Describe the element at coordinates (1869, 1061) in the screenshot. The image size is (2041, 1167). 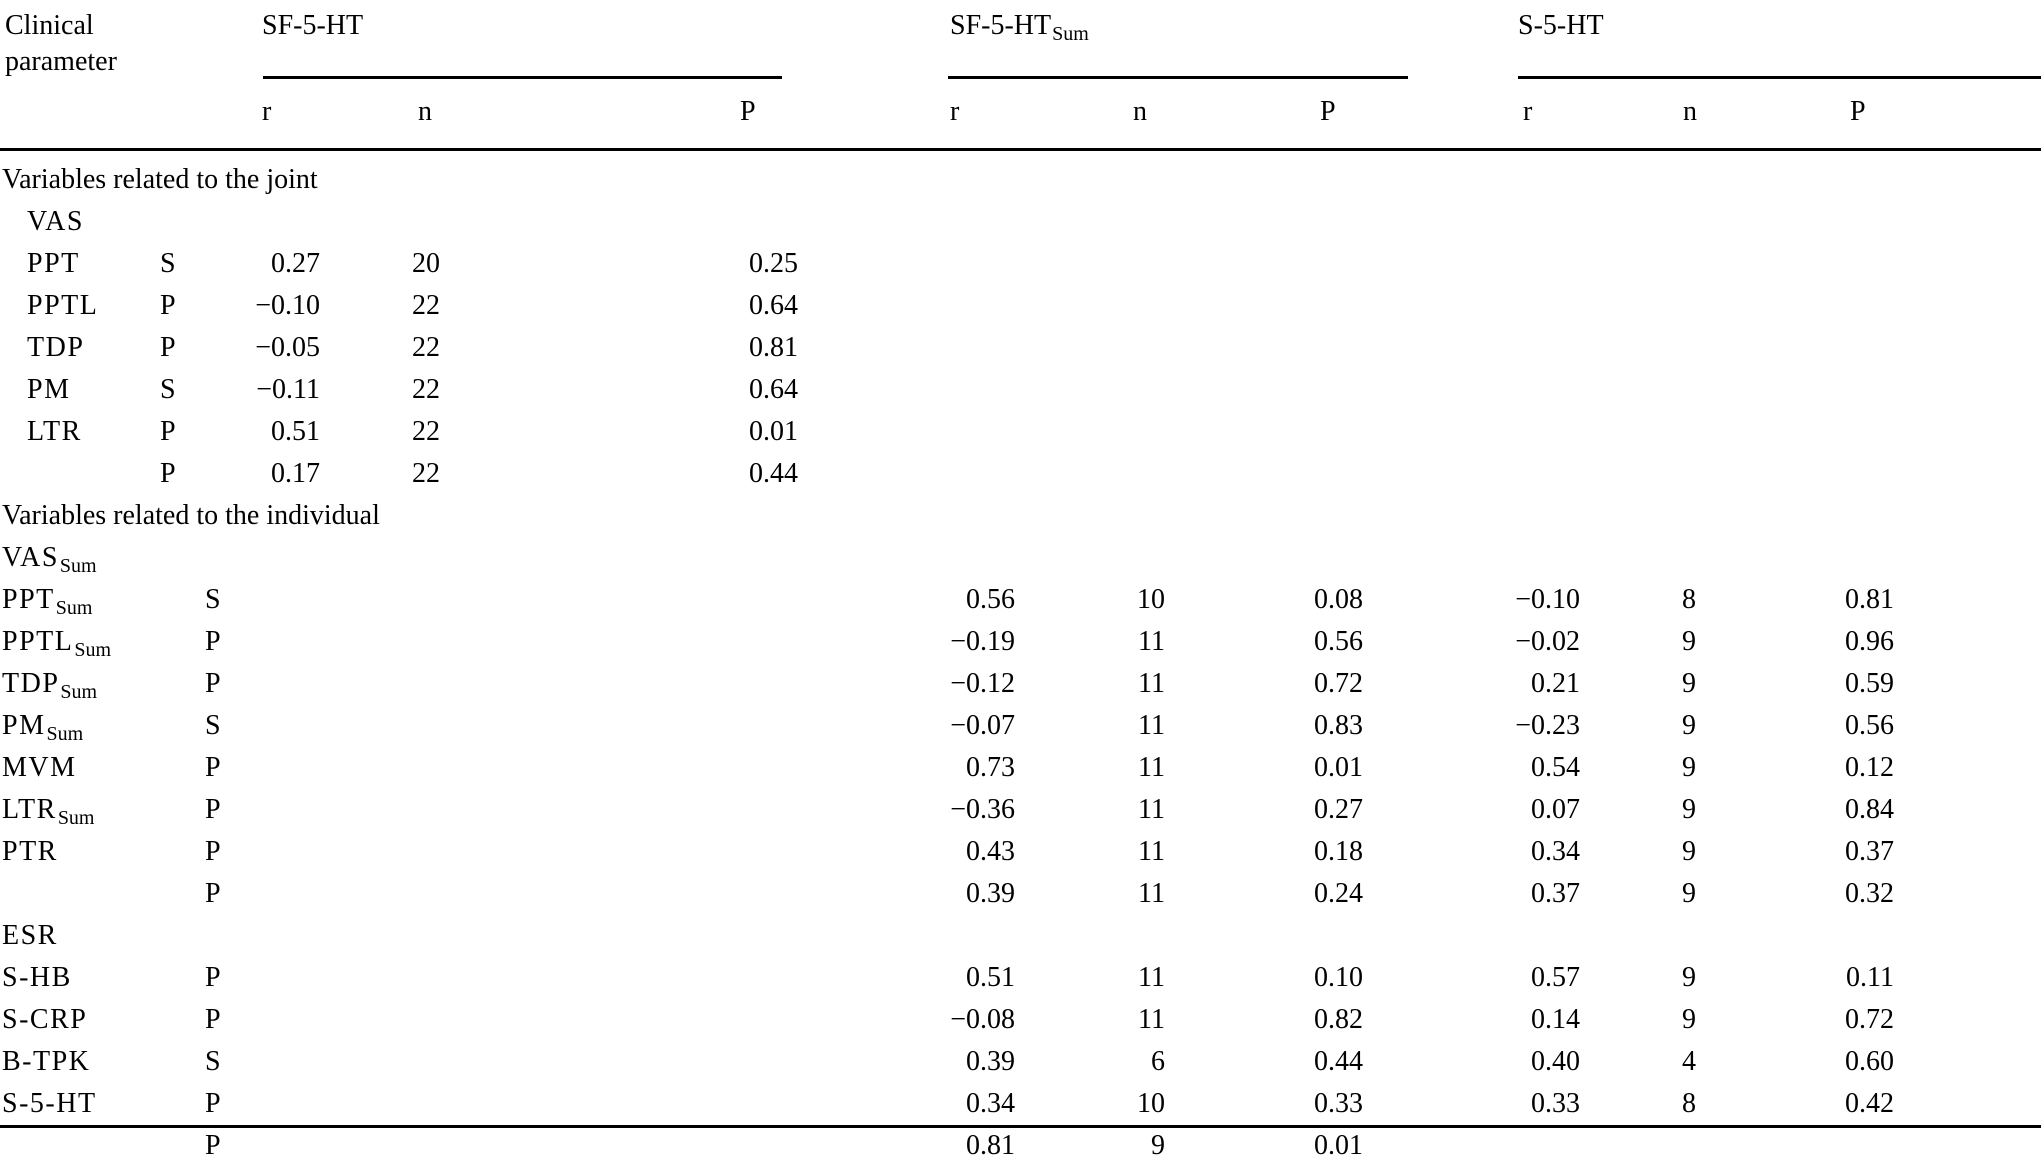
I see `value-cell: 0.60` at that location.